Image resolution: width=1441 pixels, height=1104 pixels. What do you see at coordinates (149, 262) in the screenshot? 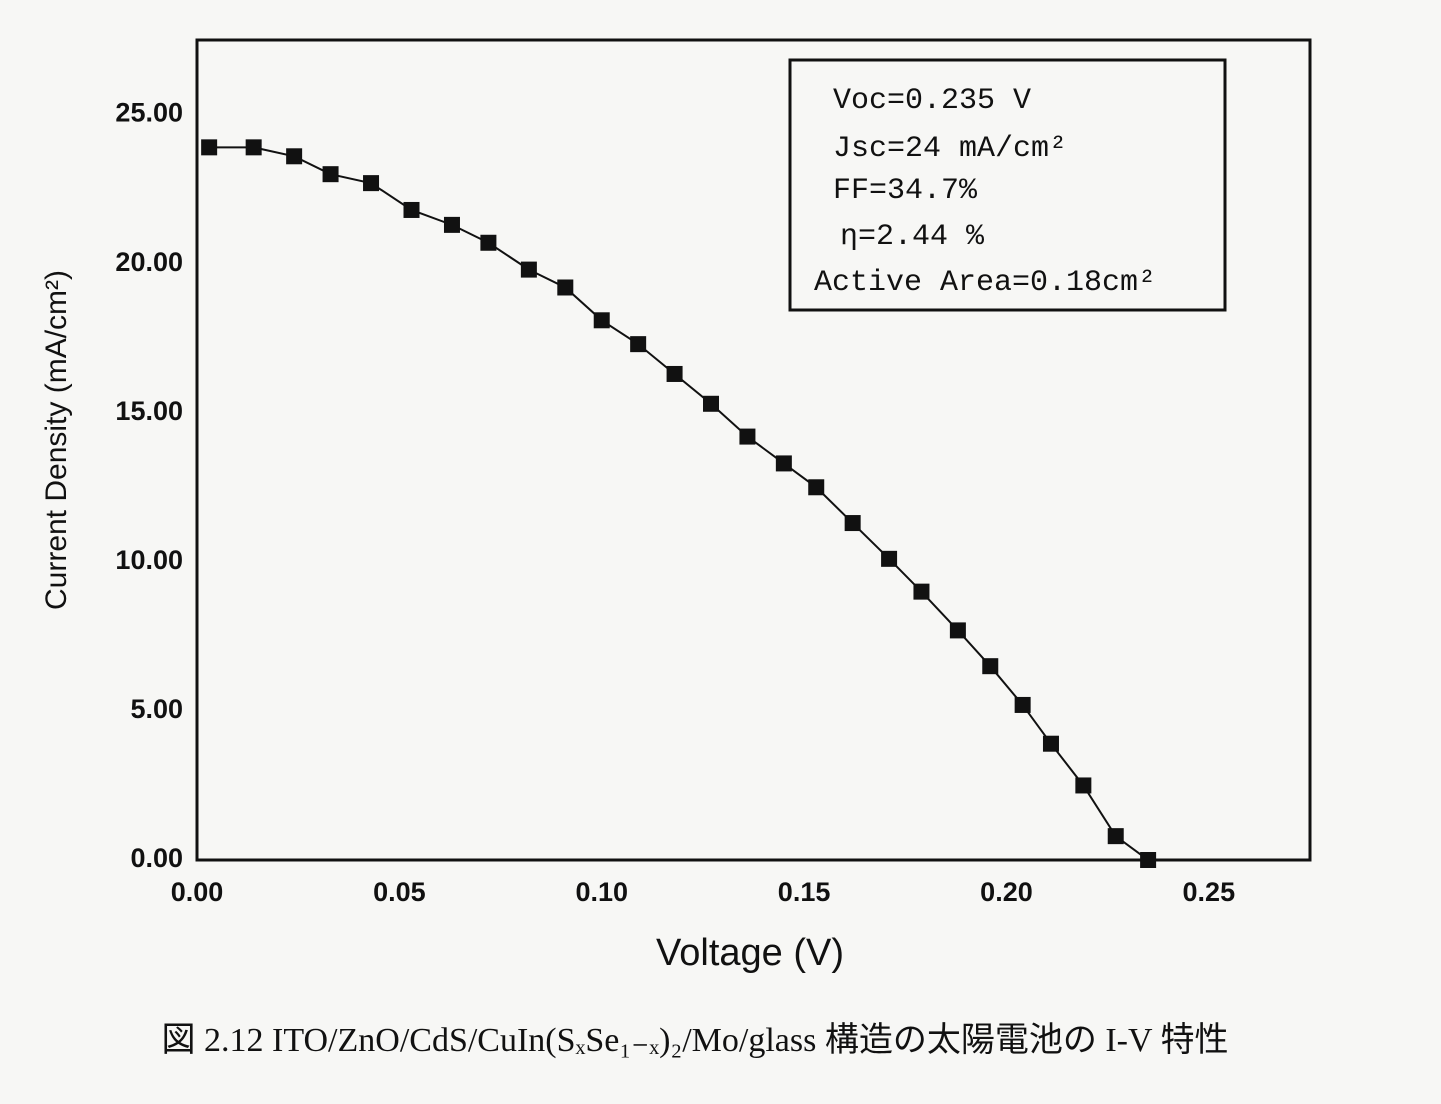
I see `y-tick-label: 20.00` at bounding box center [149, 262].